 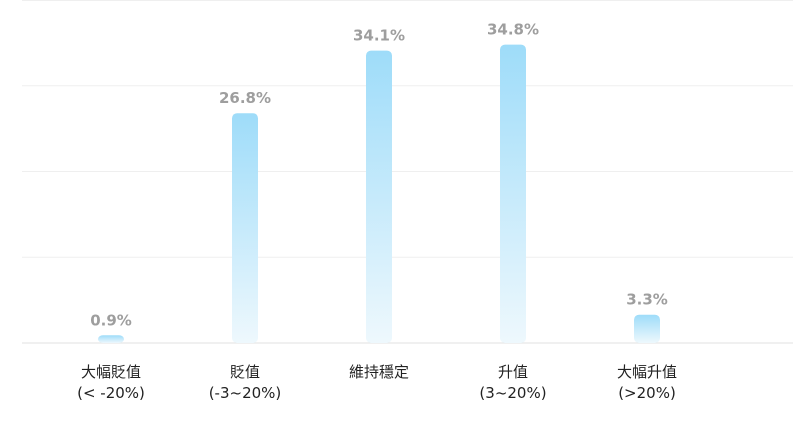 I want to click on x-tick-label: 升值 (3~20%), so click(x=513, y=382).